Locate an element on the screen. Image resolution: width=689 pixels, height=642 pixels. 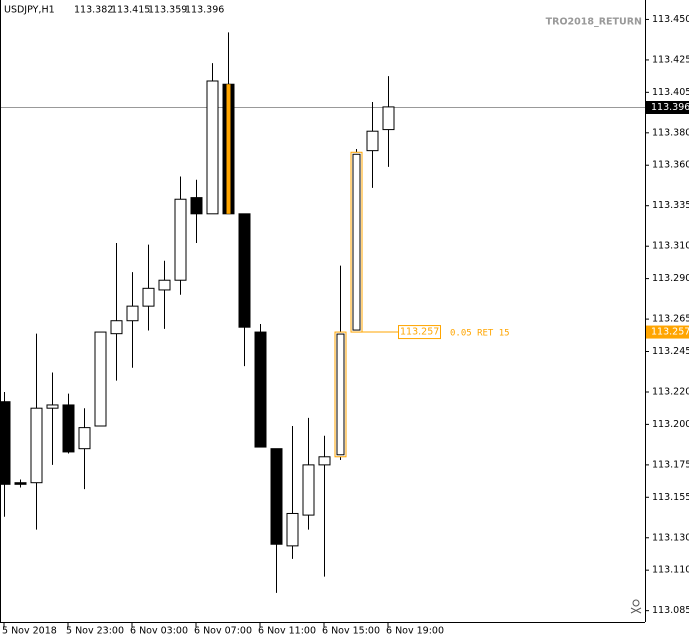
y-tick-label: 113.405 is located at coordinates (670, 92).